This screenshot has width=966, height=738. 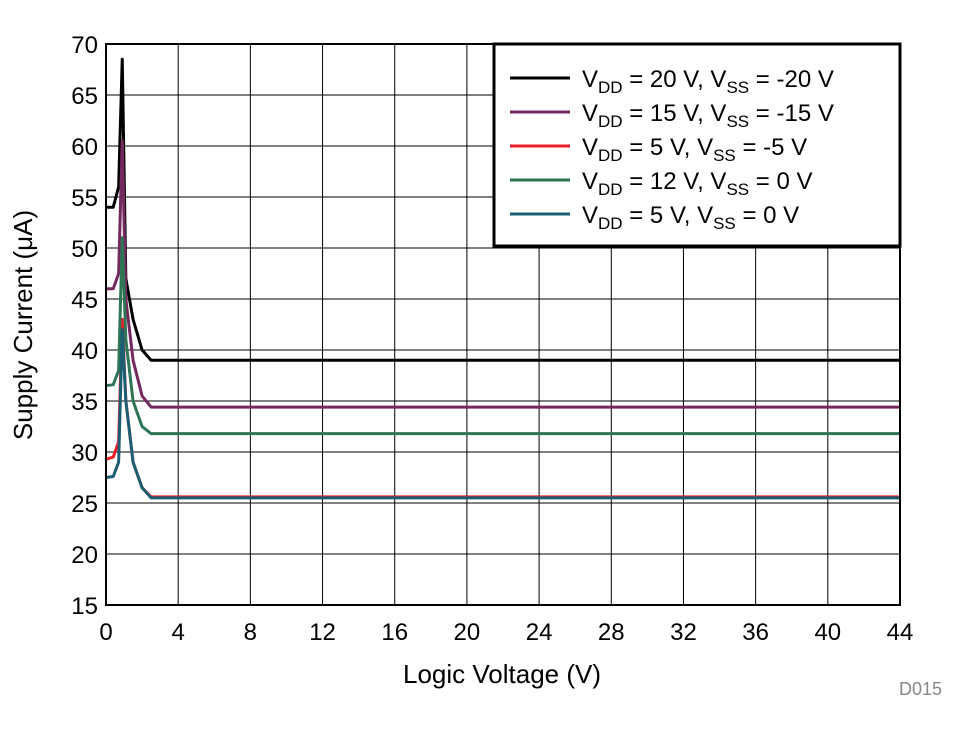 What do you see at coordinates (708, 115) in the screenshot?
I see `legend-label: VDD = 15 V, VSS = -15 V` at bounding box center [708, 115].